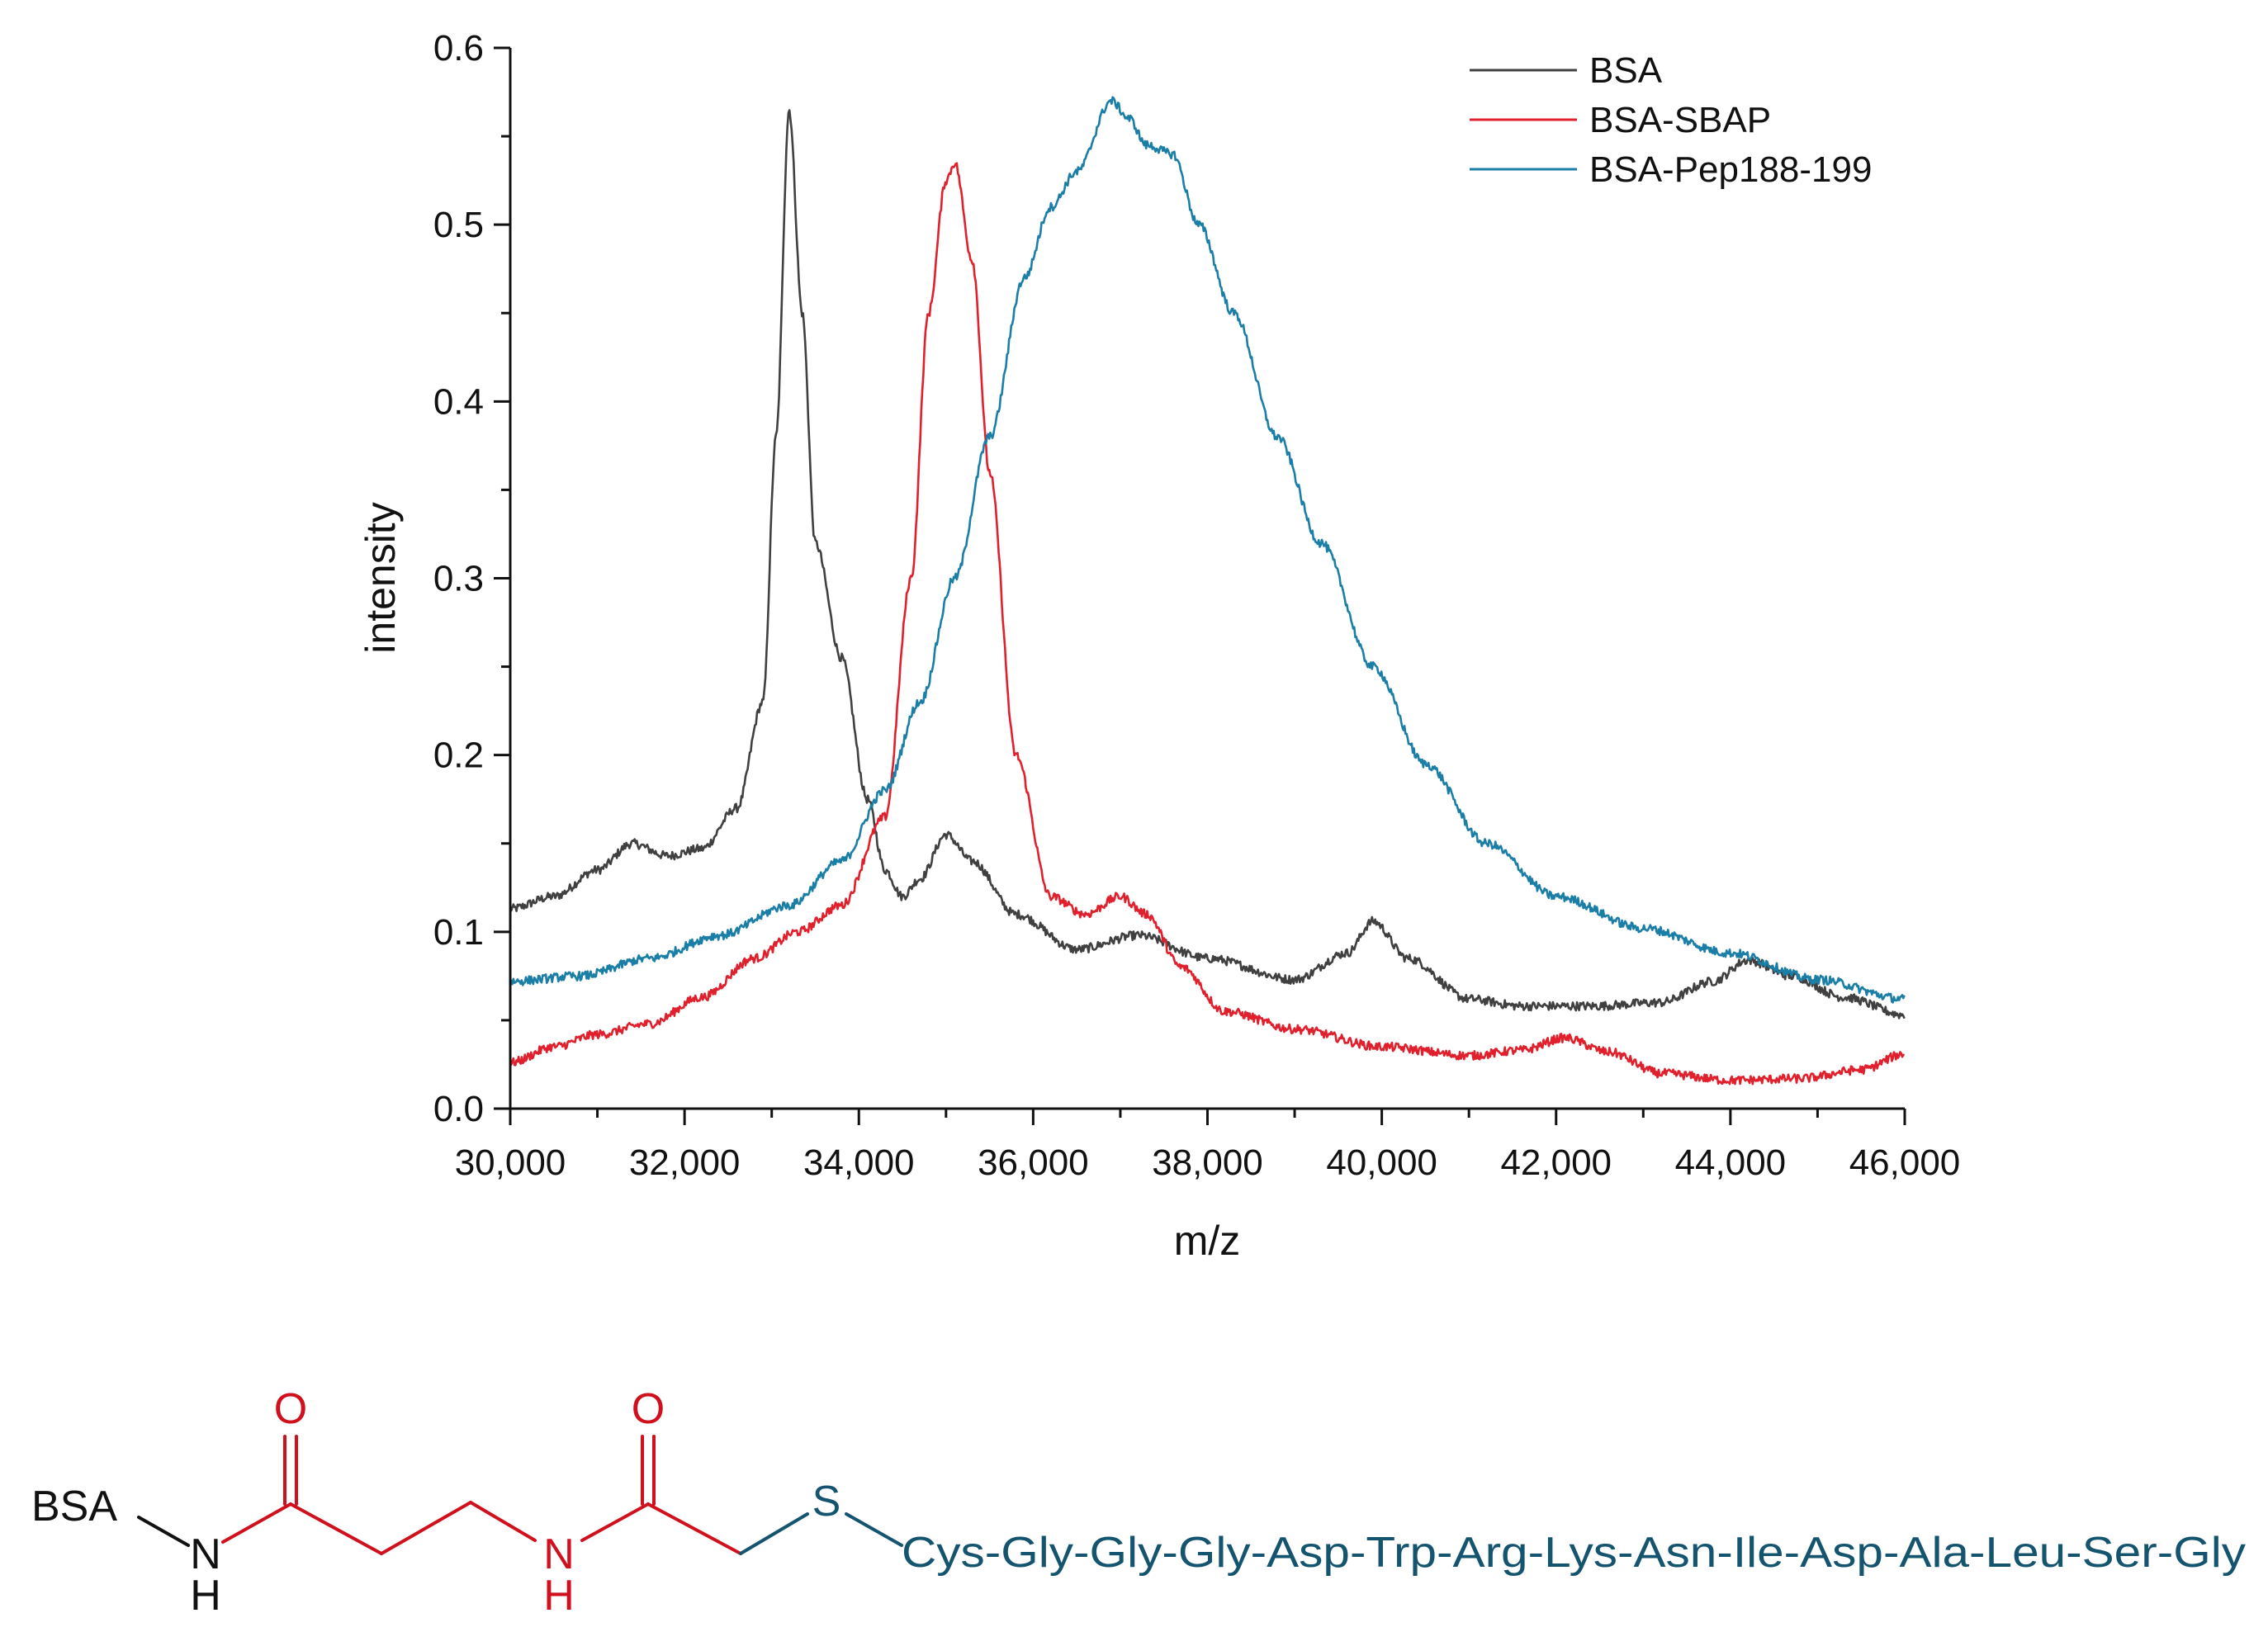 Image resolution: width=2268 pixels, height=1632 pixels. Describe the element at coordinates (1626, 70) in the screenshot. I see `legend-label: BSA` at that location.